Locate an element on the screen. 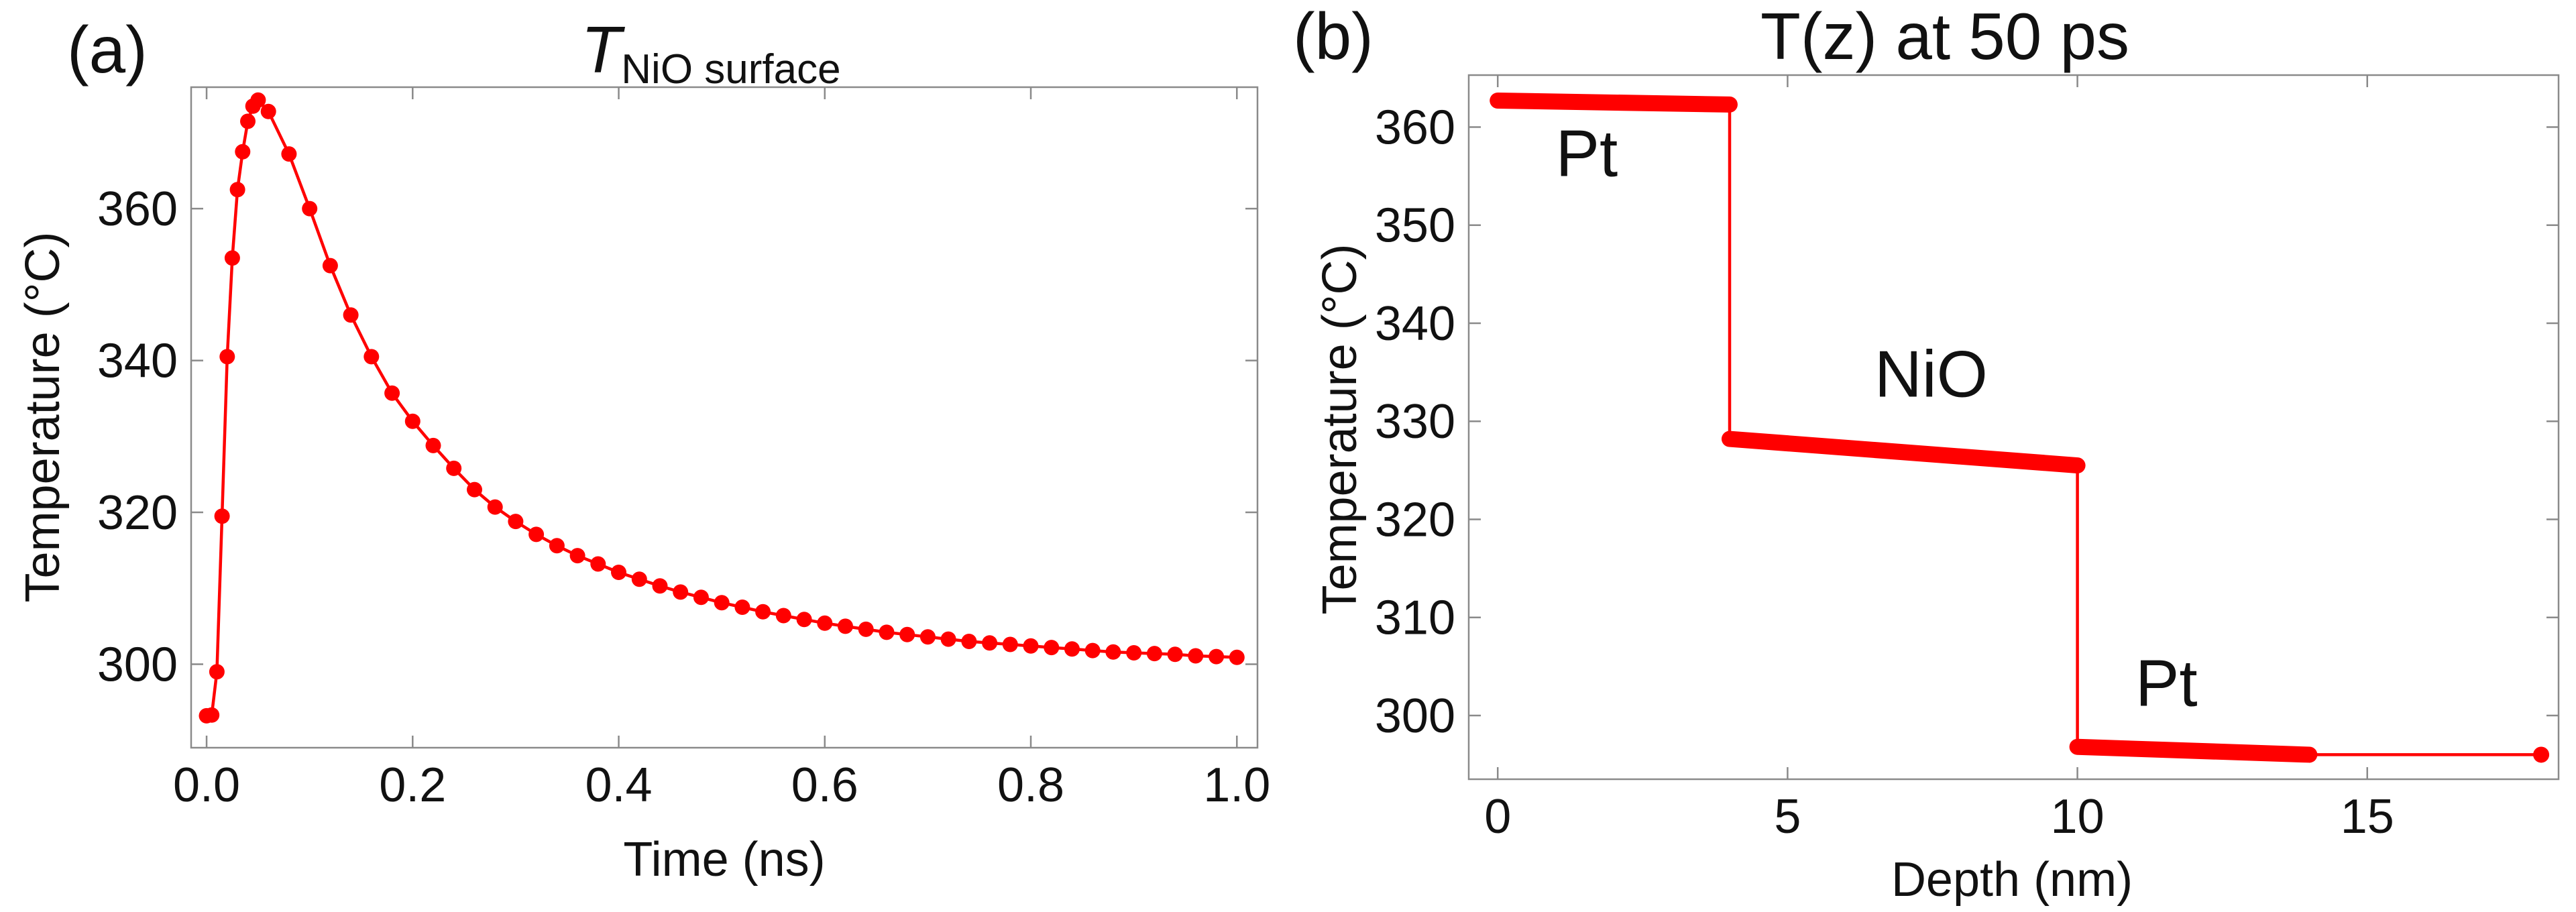 This screenshot has width=2576, height=912. x-tick-label: 10 is located at coordinates (2078, 817).